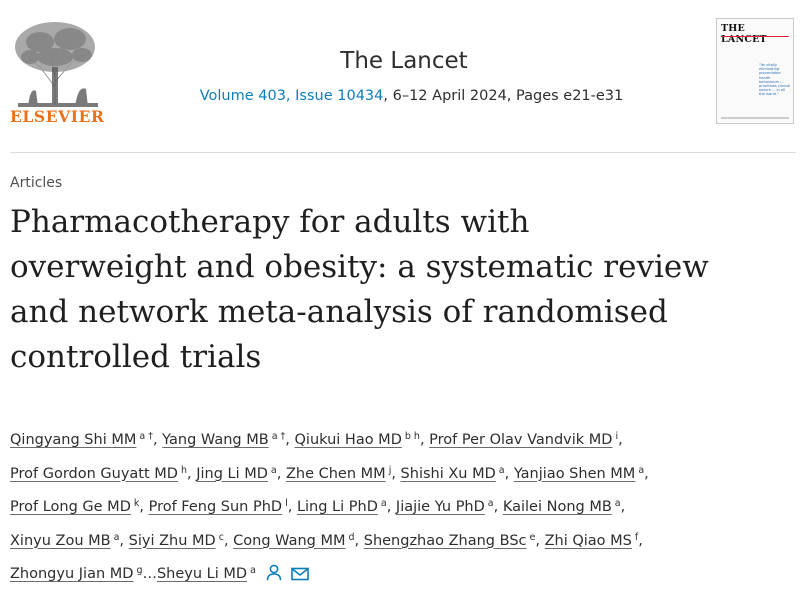 This screenshot has height=590, width=808. Describe the element at coordinates (221, 537) in the screenshot. I see `affiliation-marker: c` at that location.